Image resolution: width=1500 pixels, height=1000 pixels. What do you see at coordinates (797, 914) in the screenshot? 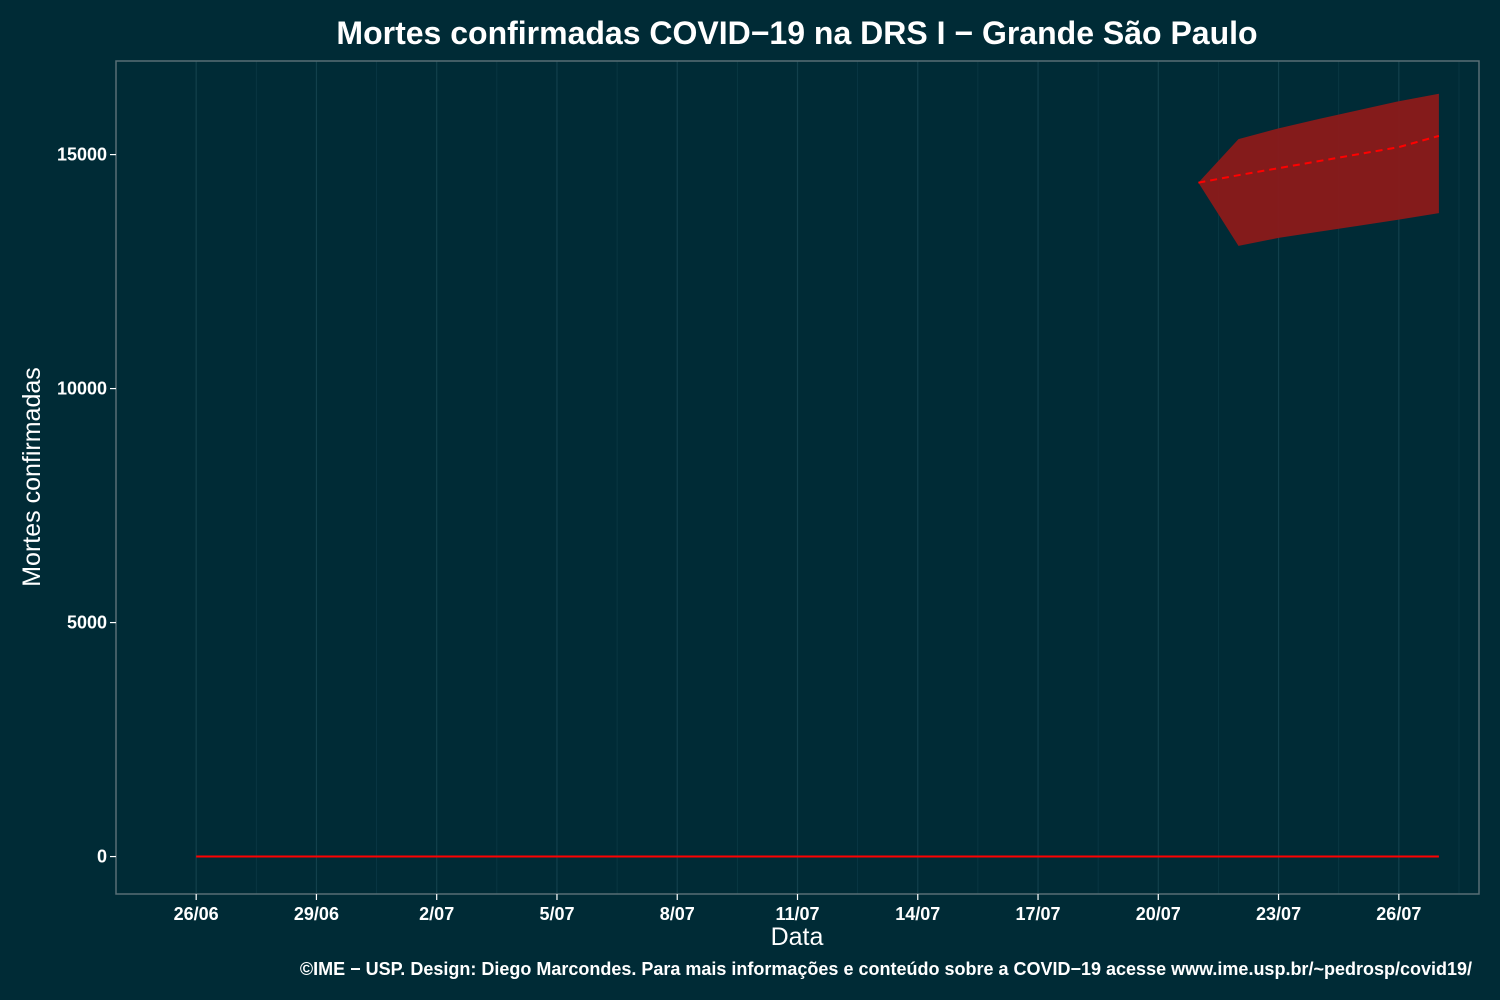
I see `x-tick-label: 11/07` at bounding box center [797, 914].